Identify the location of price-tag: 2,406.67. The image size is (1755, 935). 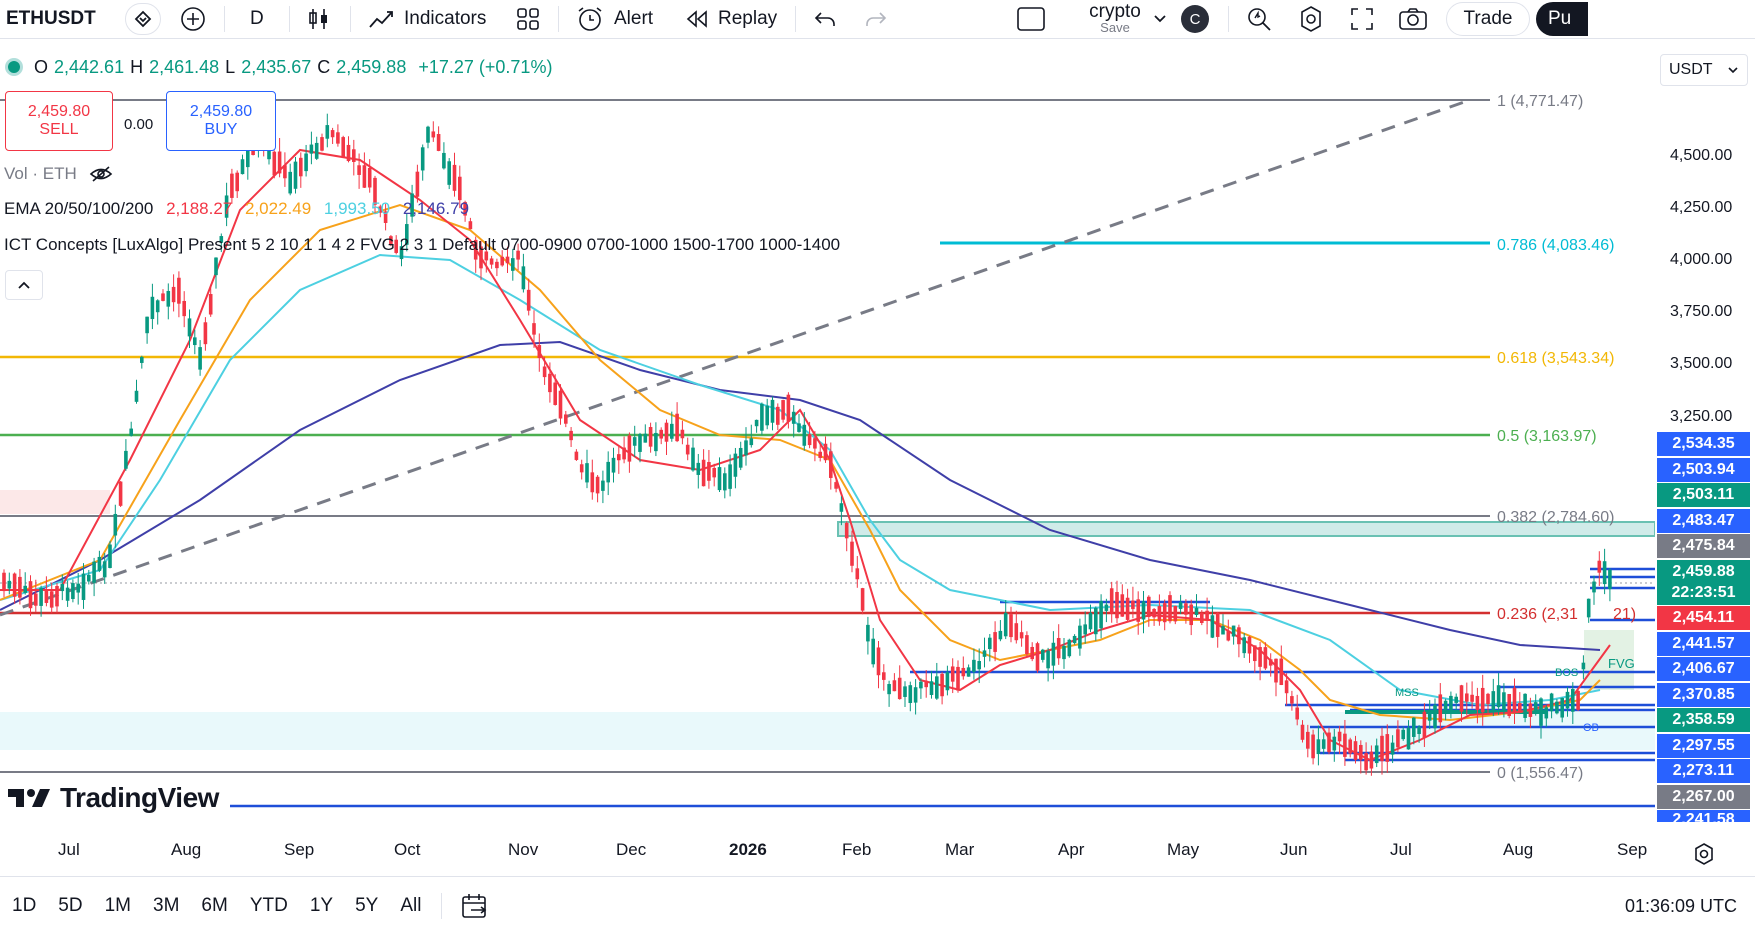
(1703, 669).